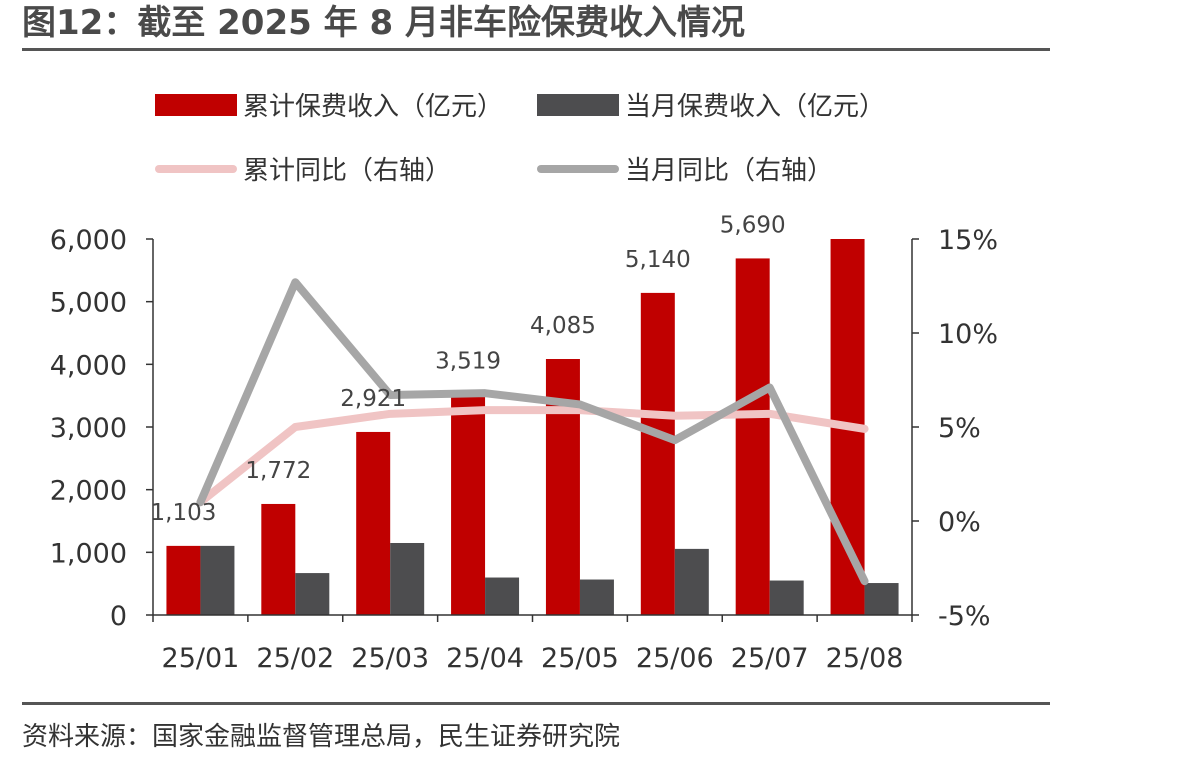 The image size is (1199, 765). Describe the element at coordinates (964, 616) in the screenshot. I see `right-axis-tick-label: -5%` at that location.